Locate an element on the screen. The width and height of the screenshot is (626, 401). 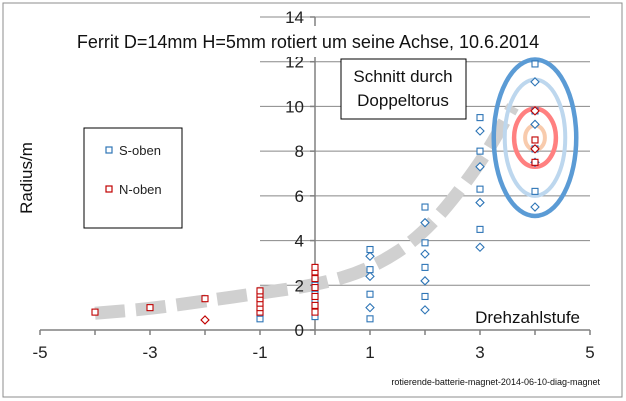
y-tick-label: 10 is located at coordinates (294, 106).